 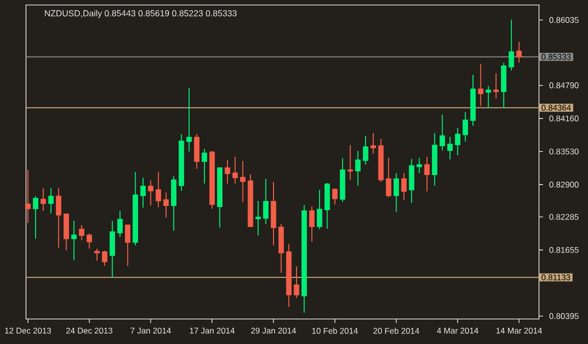 What do you see at coordinates (212, 331) in the screenshot?
I see `x-tick-label: 17 Jan 2014` at bounding box center [212, 331].